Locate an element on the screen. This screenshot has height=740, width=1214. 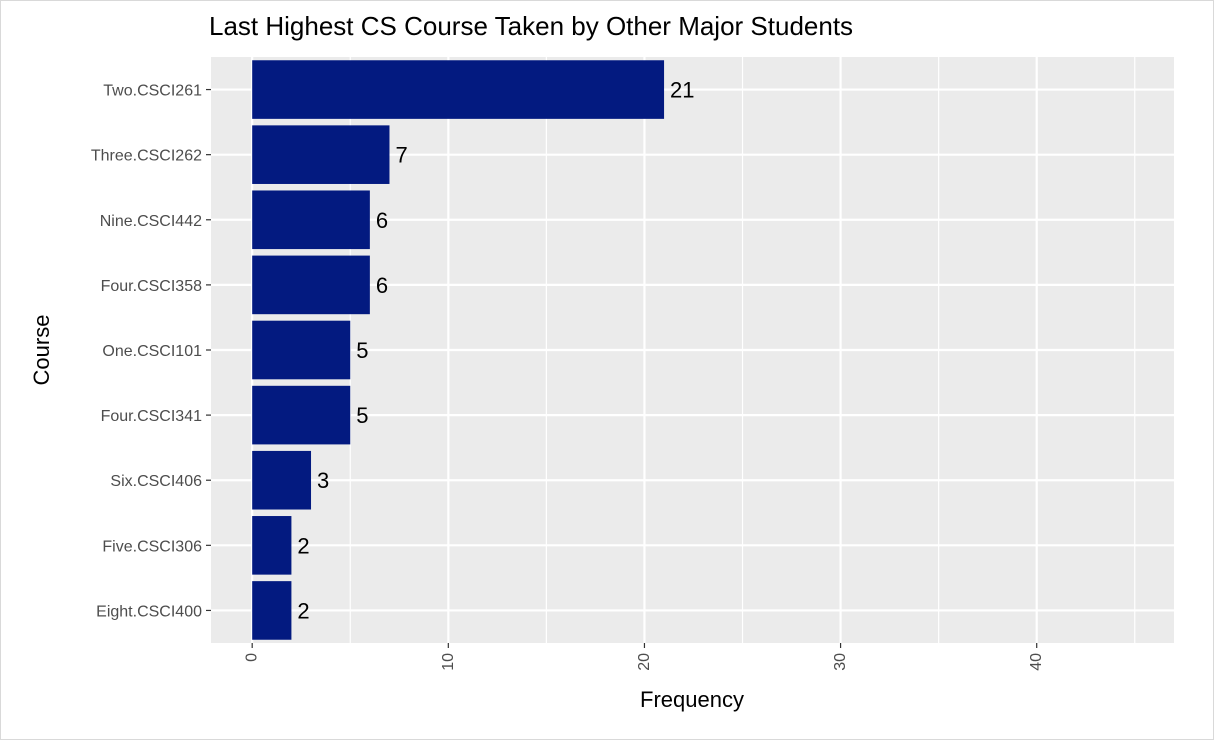
data-label-Four.CSCI358: 6 is located at coordinates (382, 285).